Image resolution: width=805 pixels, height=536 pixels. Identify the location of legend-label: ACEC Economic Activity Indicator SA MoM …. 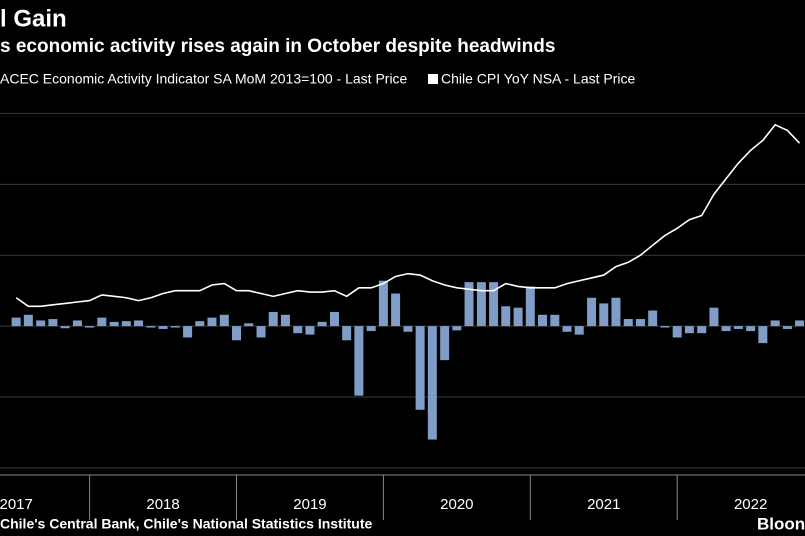
(204, 79).